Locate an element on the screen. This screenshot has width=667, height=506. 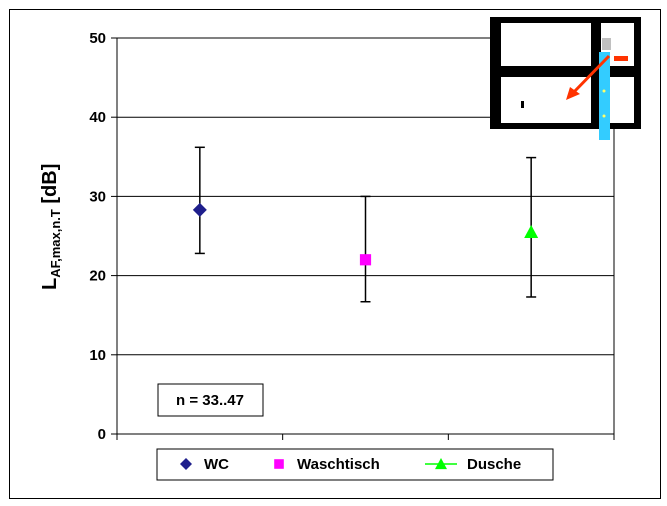
inset-pipe is located at coordinates (604, 96).